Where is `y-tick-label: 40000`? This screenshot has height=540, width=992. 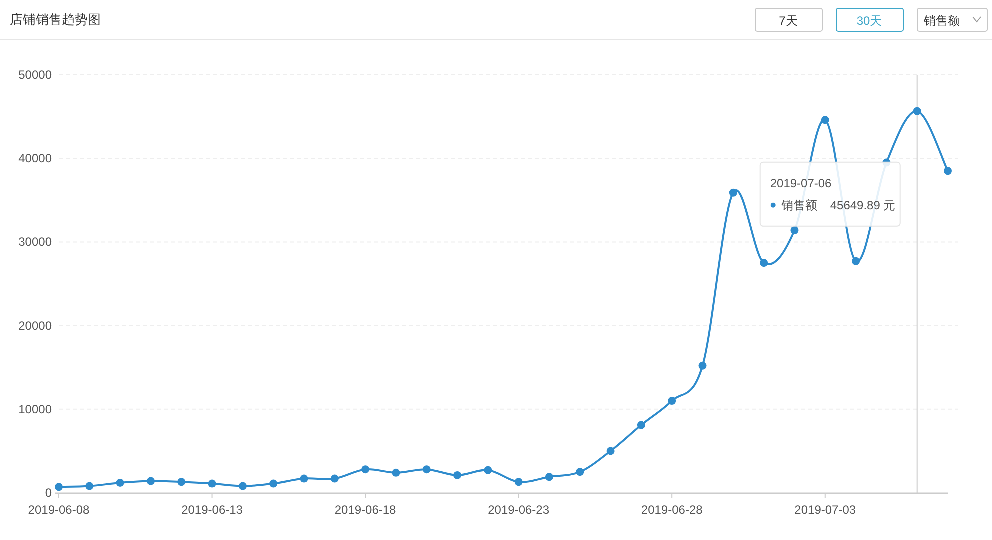
y-tick-label: 40000 is located at coordinates (35, 159).